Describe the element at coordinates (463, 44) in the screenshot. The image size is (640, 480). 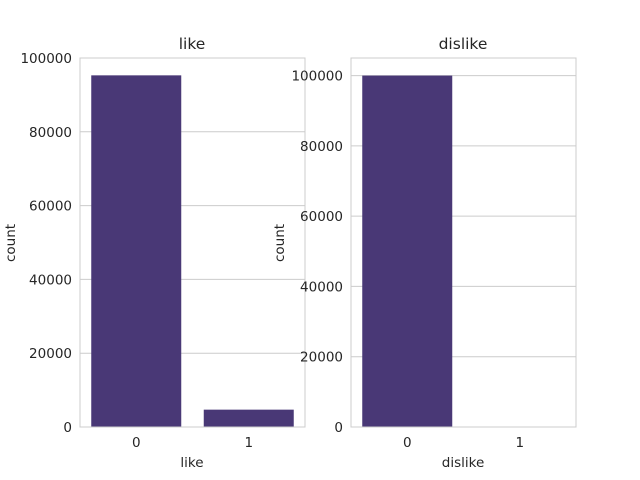
I see `chart-title: dislike` at that location.